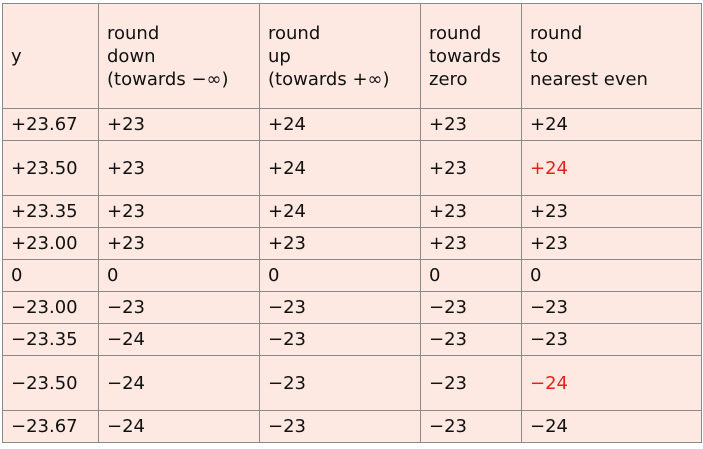 Image resolution: width=703 pixels, height=449 pixels. I want to click on cell-round-nearest-even-highlighted: +24, so click(611, 168).